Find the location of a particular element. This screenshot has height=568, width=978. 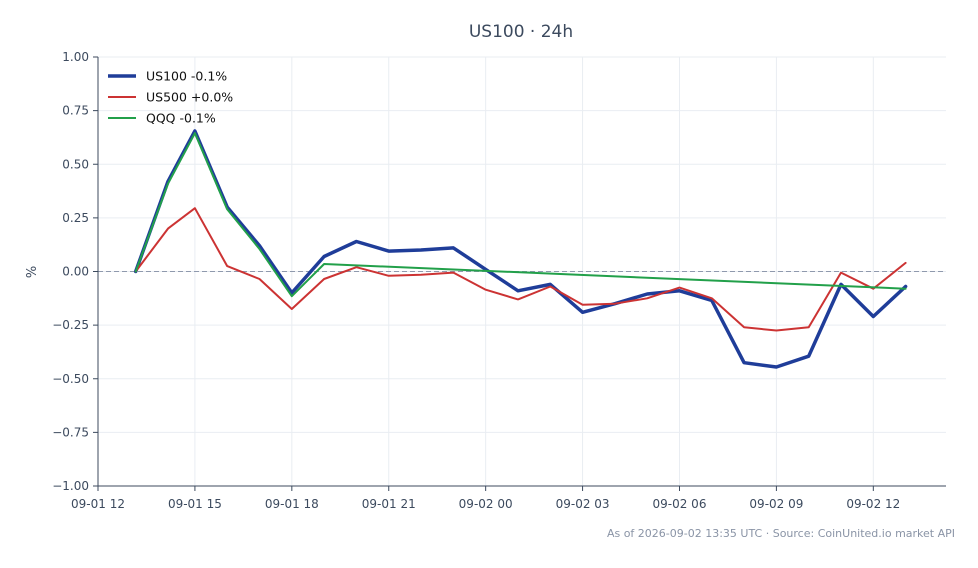

chart-title: US100 · 24h is located at coordinates (521, 32).